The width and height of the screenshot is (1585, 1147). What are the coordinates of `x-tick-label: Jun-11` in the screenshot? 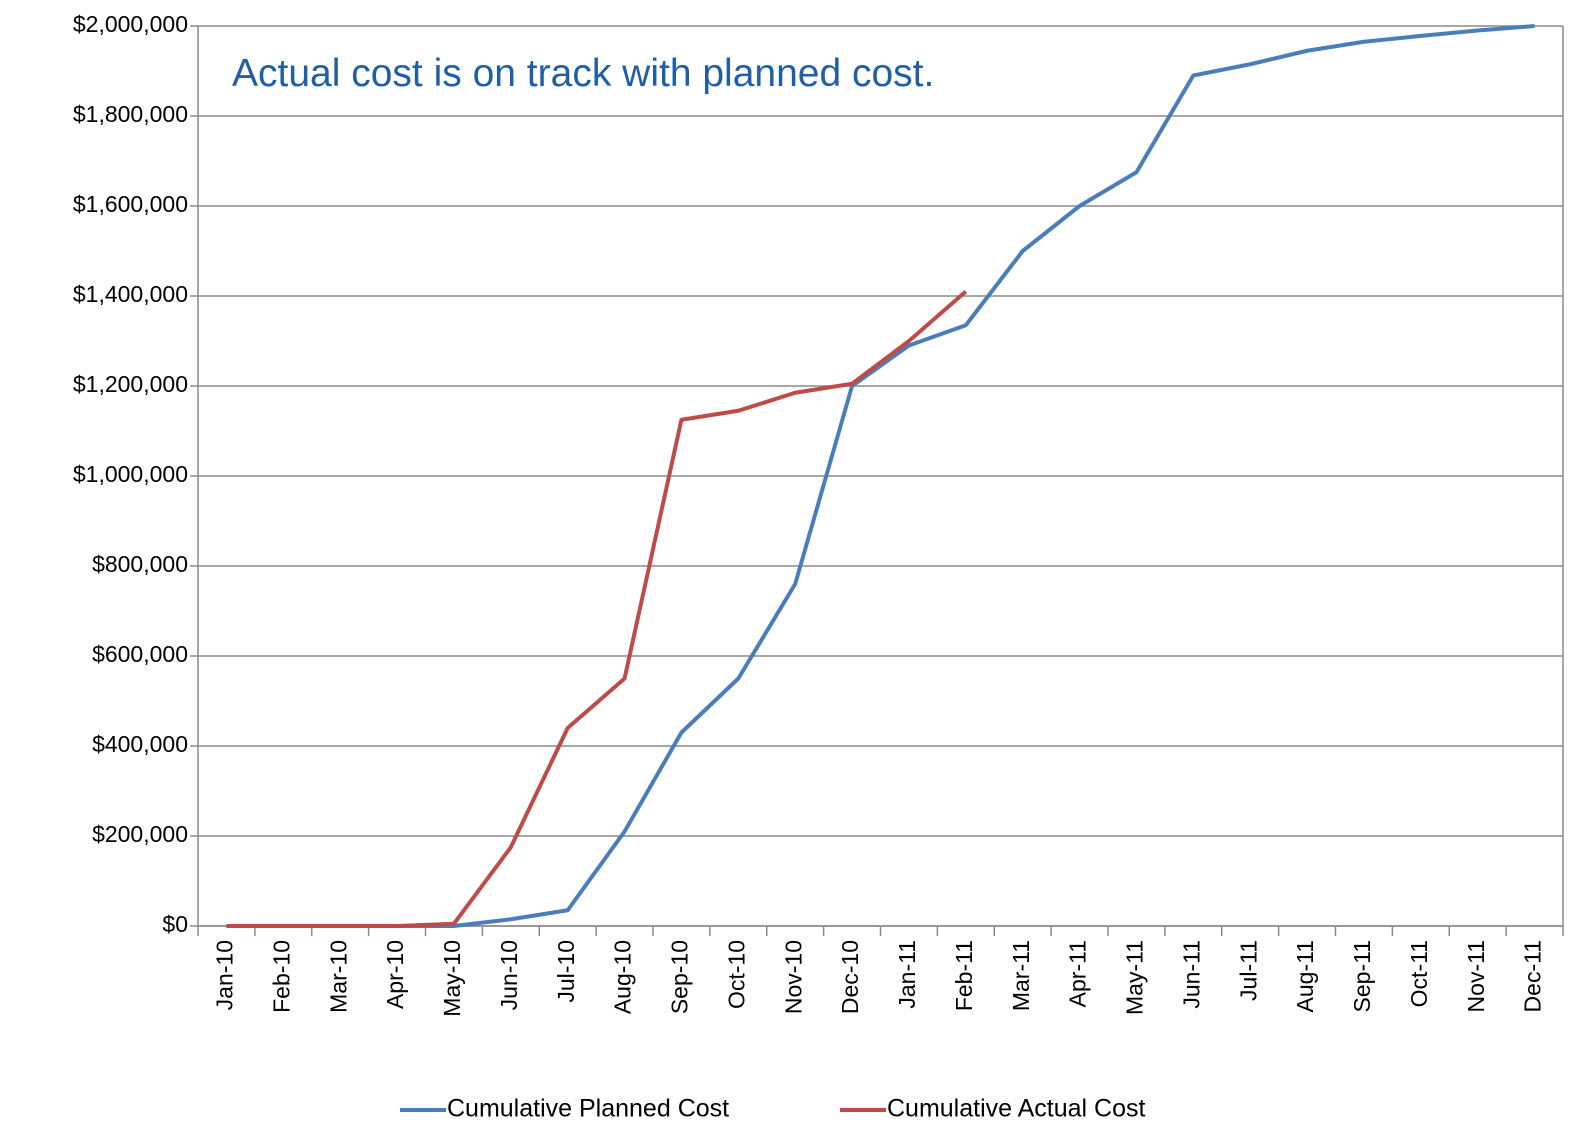 It's located at (1191, 974).